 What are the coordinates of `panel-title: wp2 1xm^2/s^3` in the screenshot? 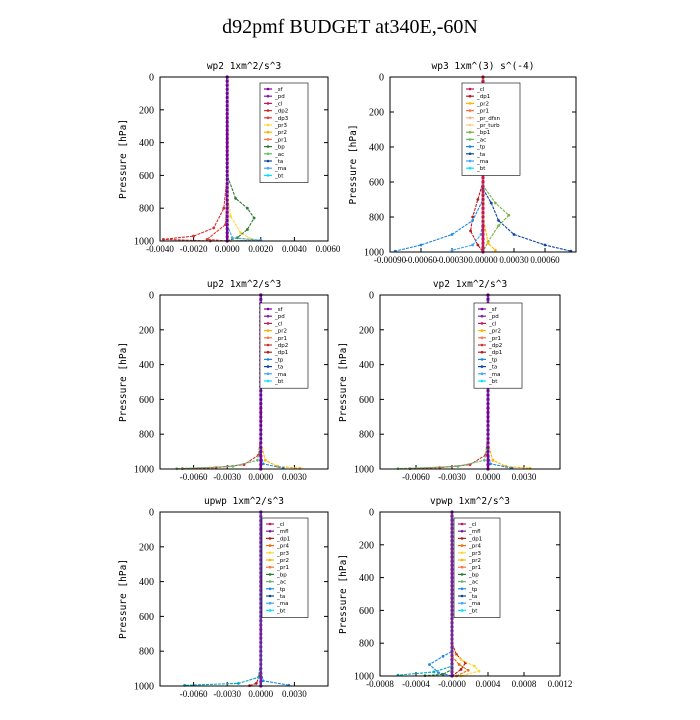 It's located at (244, 66).